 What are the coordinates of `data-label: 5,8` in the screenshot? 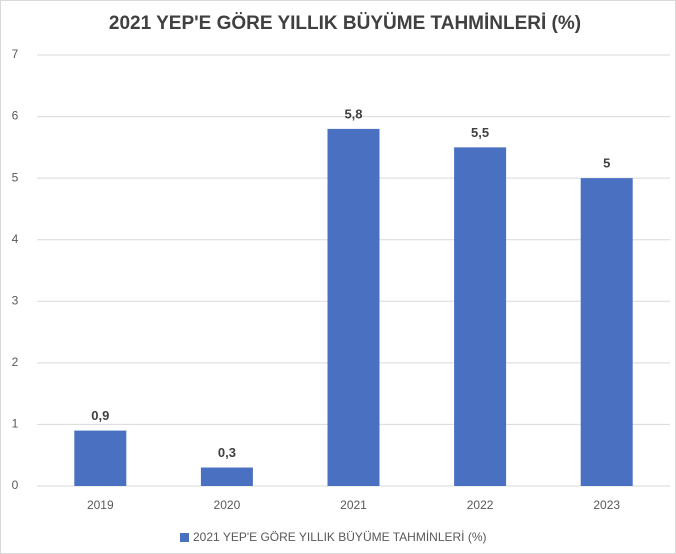 It's located at (353, 113).